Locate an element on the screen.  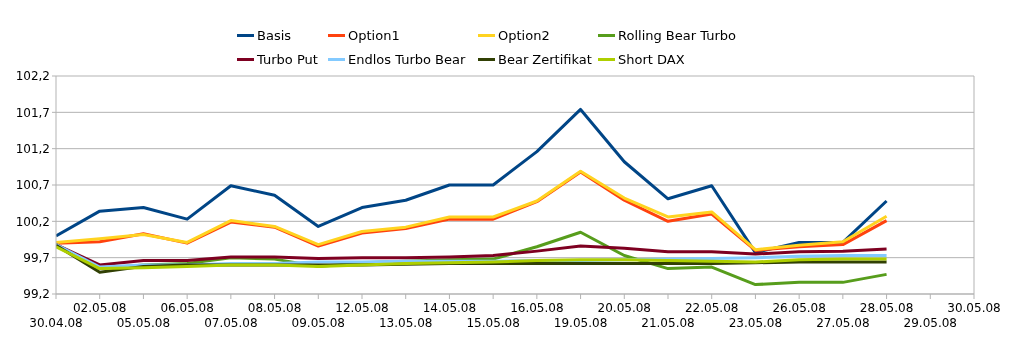
y-tick-label: 101,7 is located at coordinates (32, 112).